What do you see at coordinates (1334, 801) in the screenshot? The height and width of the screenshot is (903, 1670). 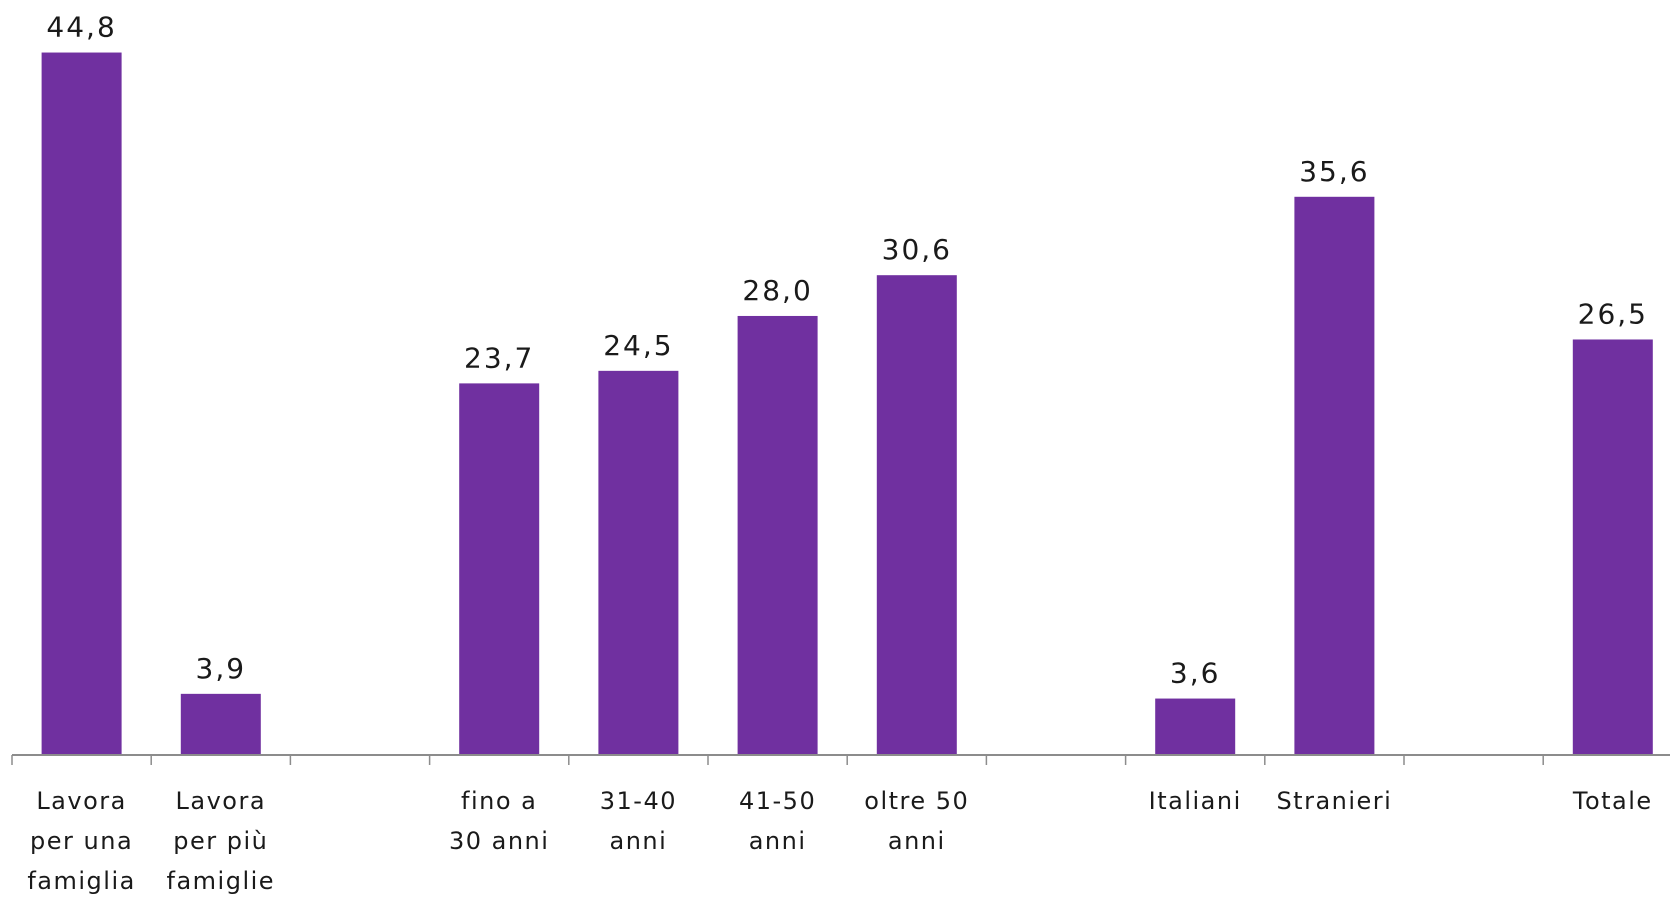 I see `category-label: Stranieri` at bounding box center [1334, 801].